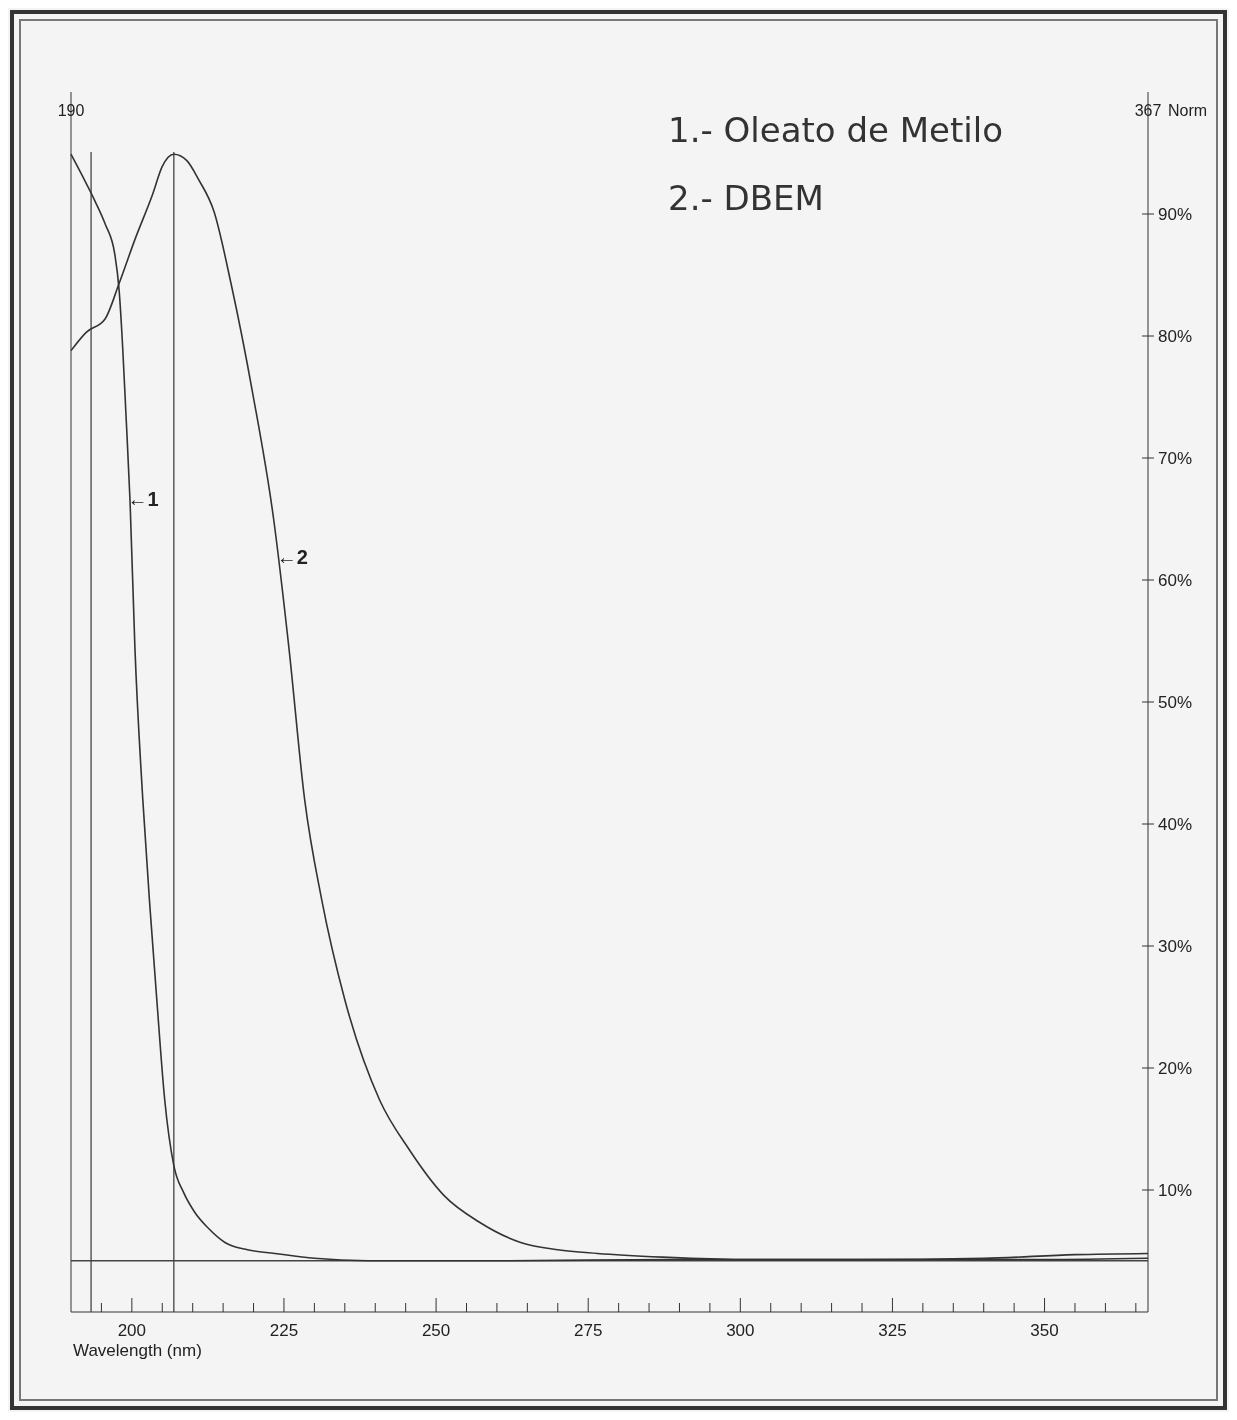  What do you see at coordinates (746, 198) in the screenshot?
I see `annotation: 2.- DBEM` at bounding box center [746, 198].